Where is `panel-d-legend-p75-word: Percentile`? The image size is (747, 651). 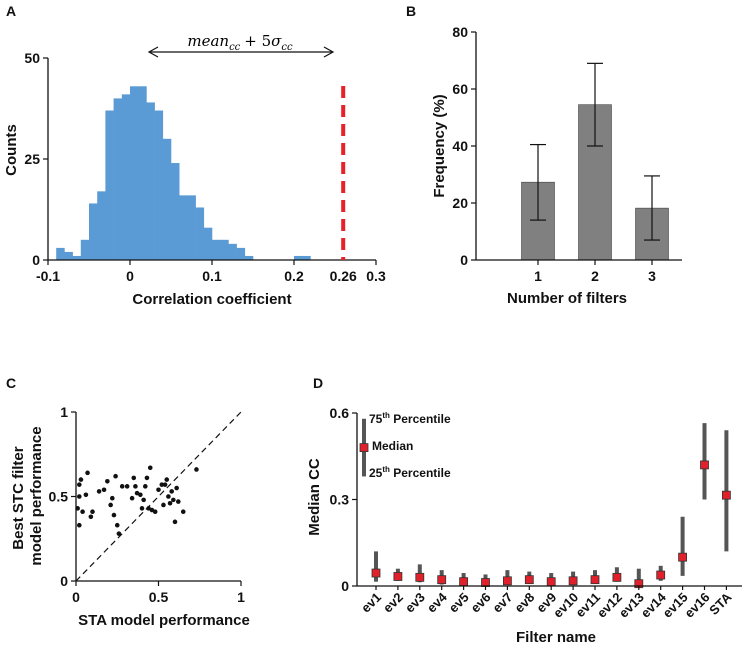
panel-d-legend-p75-word: Percentile is located at coordinates (420, 419).